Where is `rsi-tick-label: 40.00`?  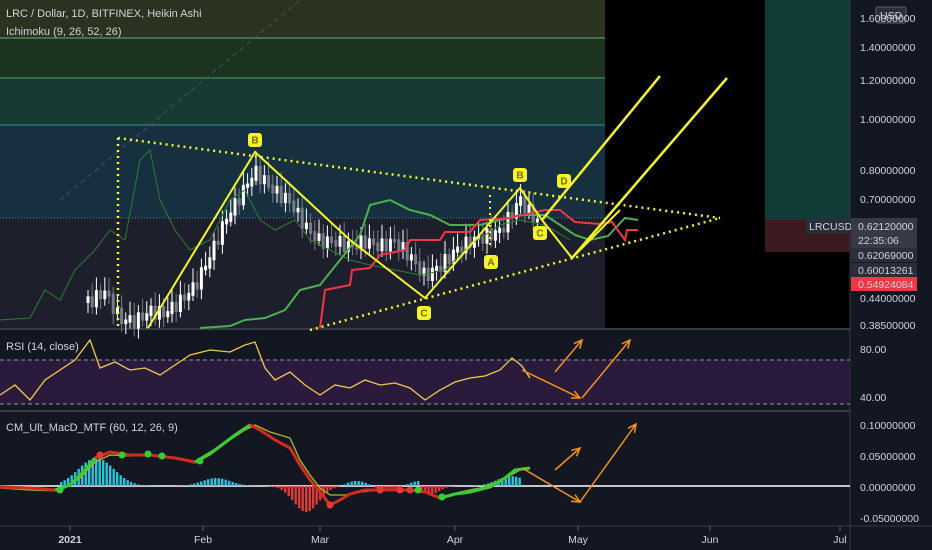 rsi-tick-label: 40.00 is located at coordinates (873, 398).